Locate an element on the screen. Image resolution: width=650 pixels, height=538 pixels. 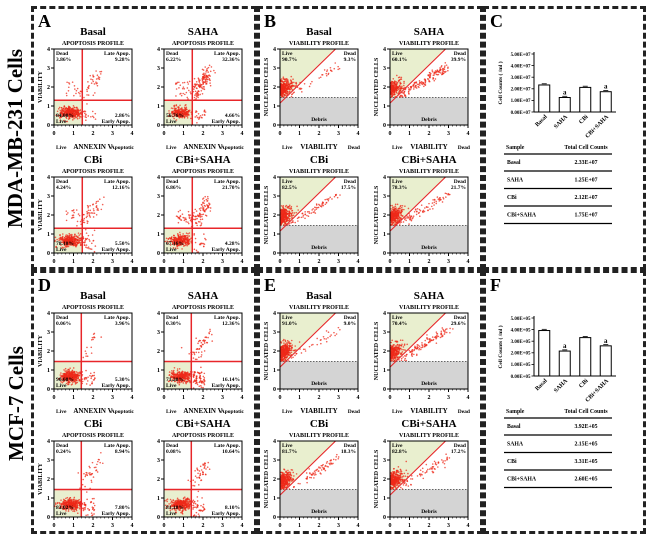
row-label-mcf-7: MCF-7 Cells is located at coordinates (15, 403).